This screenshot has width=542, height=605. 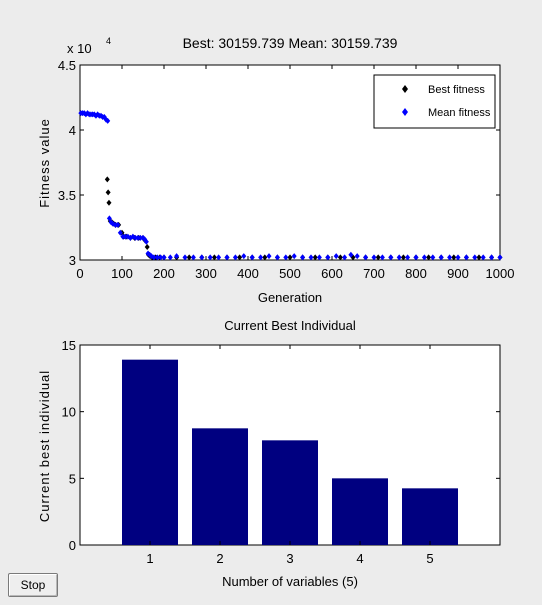 What do you see at coordinates (290, 325) in the screenshot?
I see `best-individual-chart-title: Current Best Individual` at bounding box center [290, 325].